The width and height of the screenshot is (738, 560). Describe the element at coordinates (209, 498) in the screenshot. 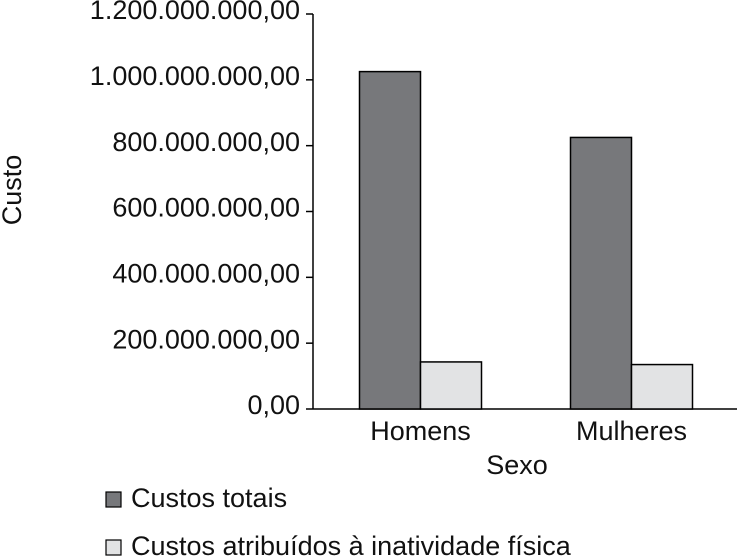

I see `legend-label: Custos totais` at that location.